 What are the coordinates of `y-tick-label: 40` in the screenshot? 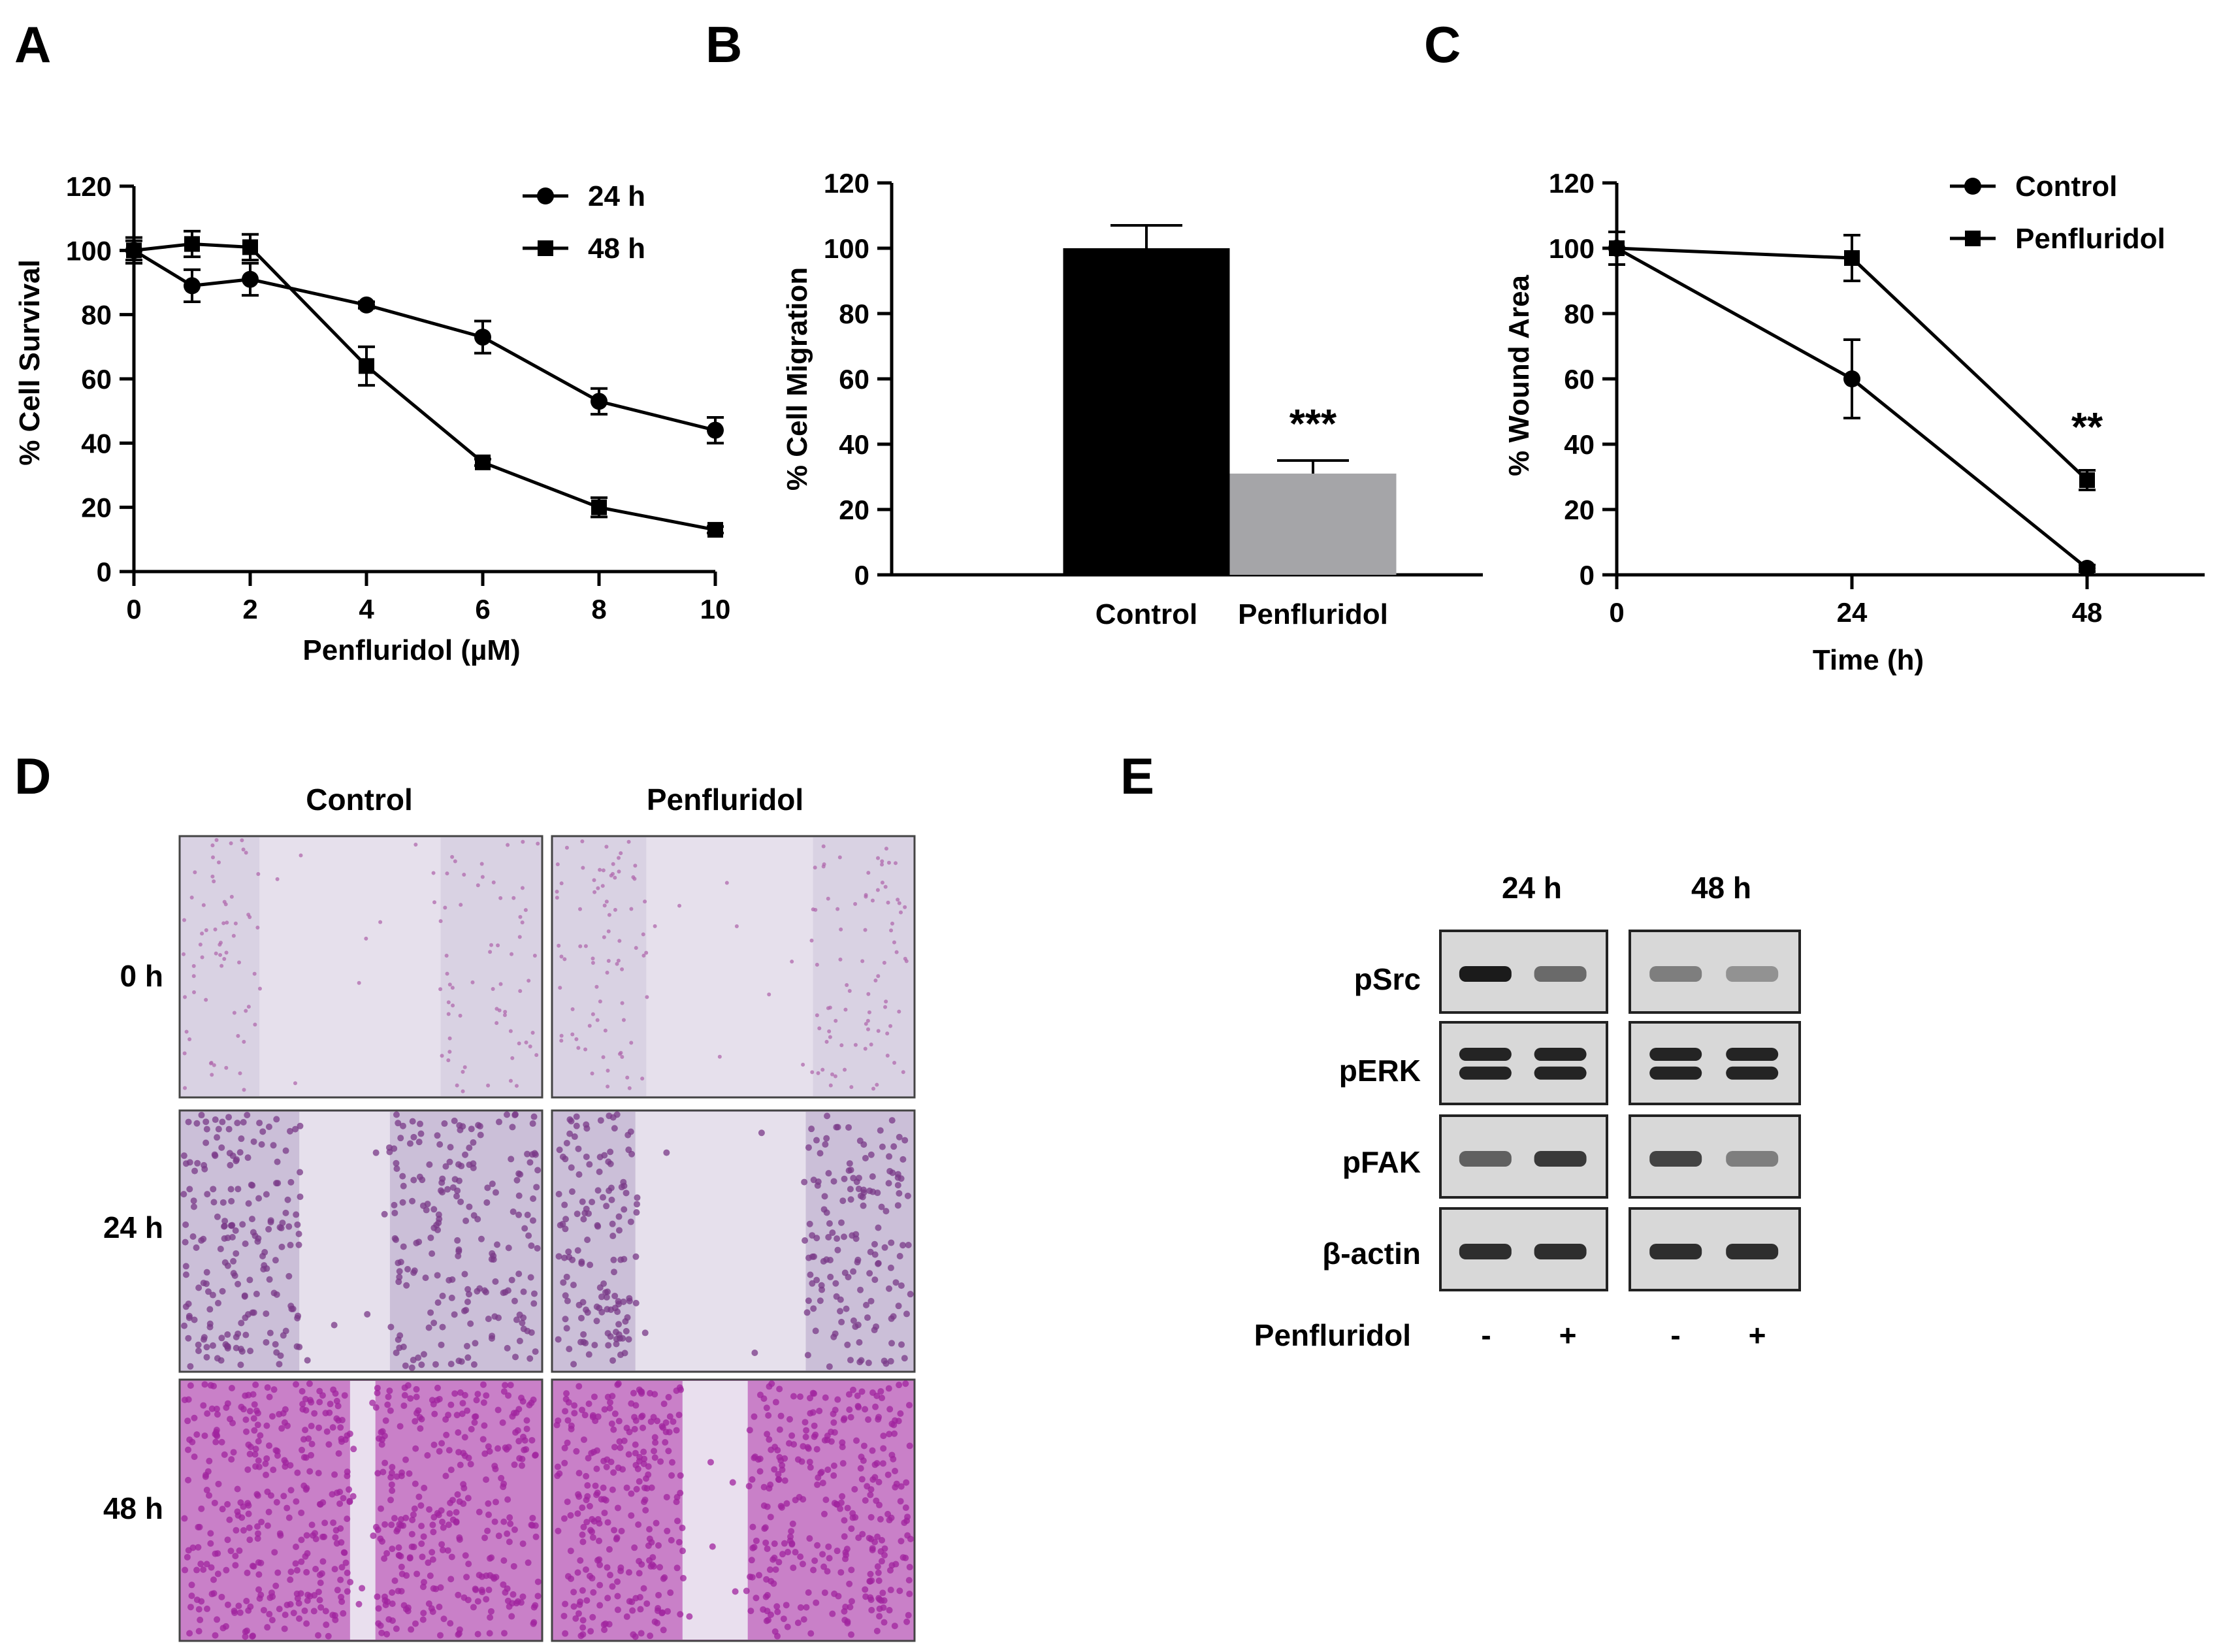 It's located at (96, 443).